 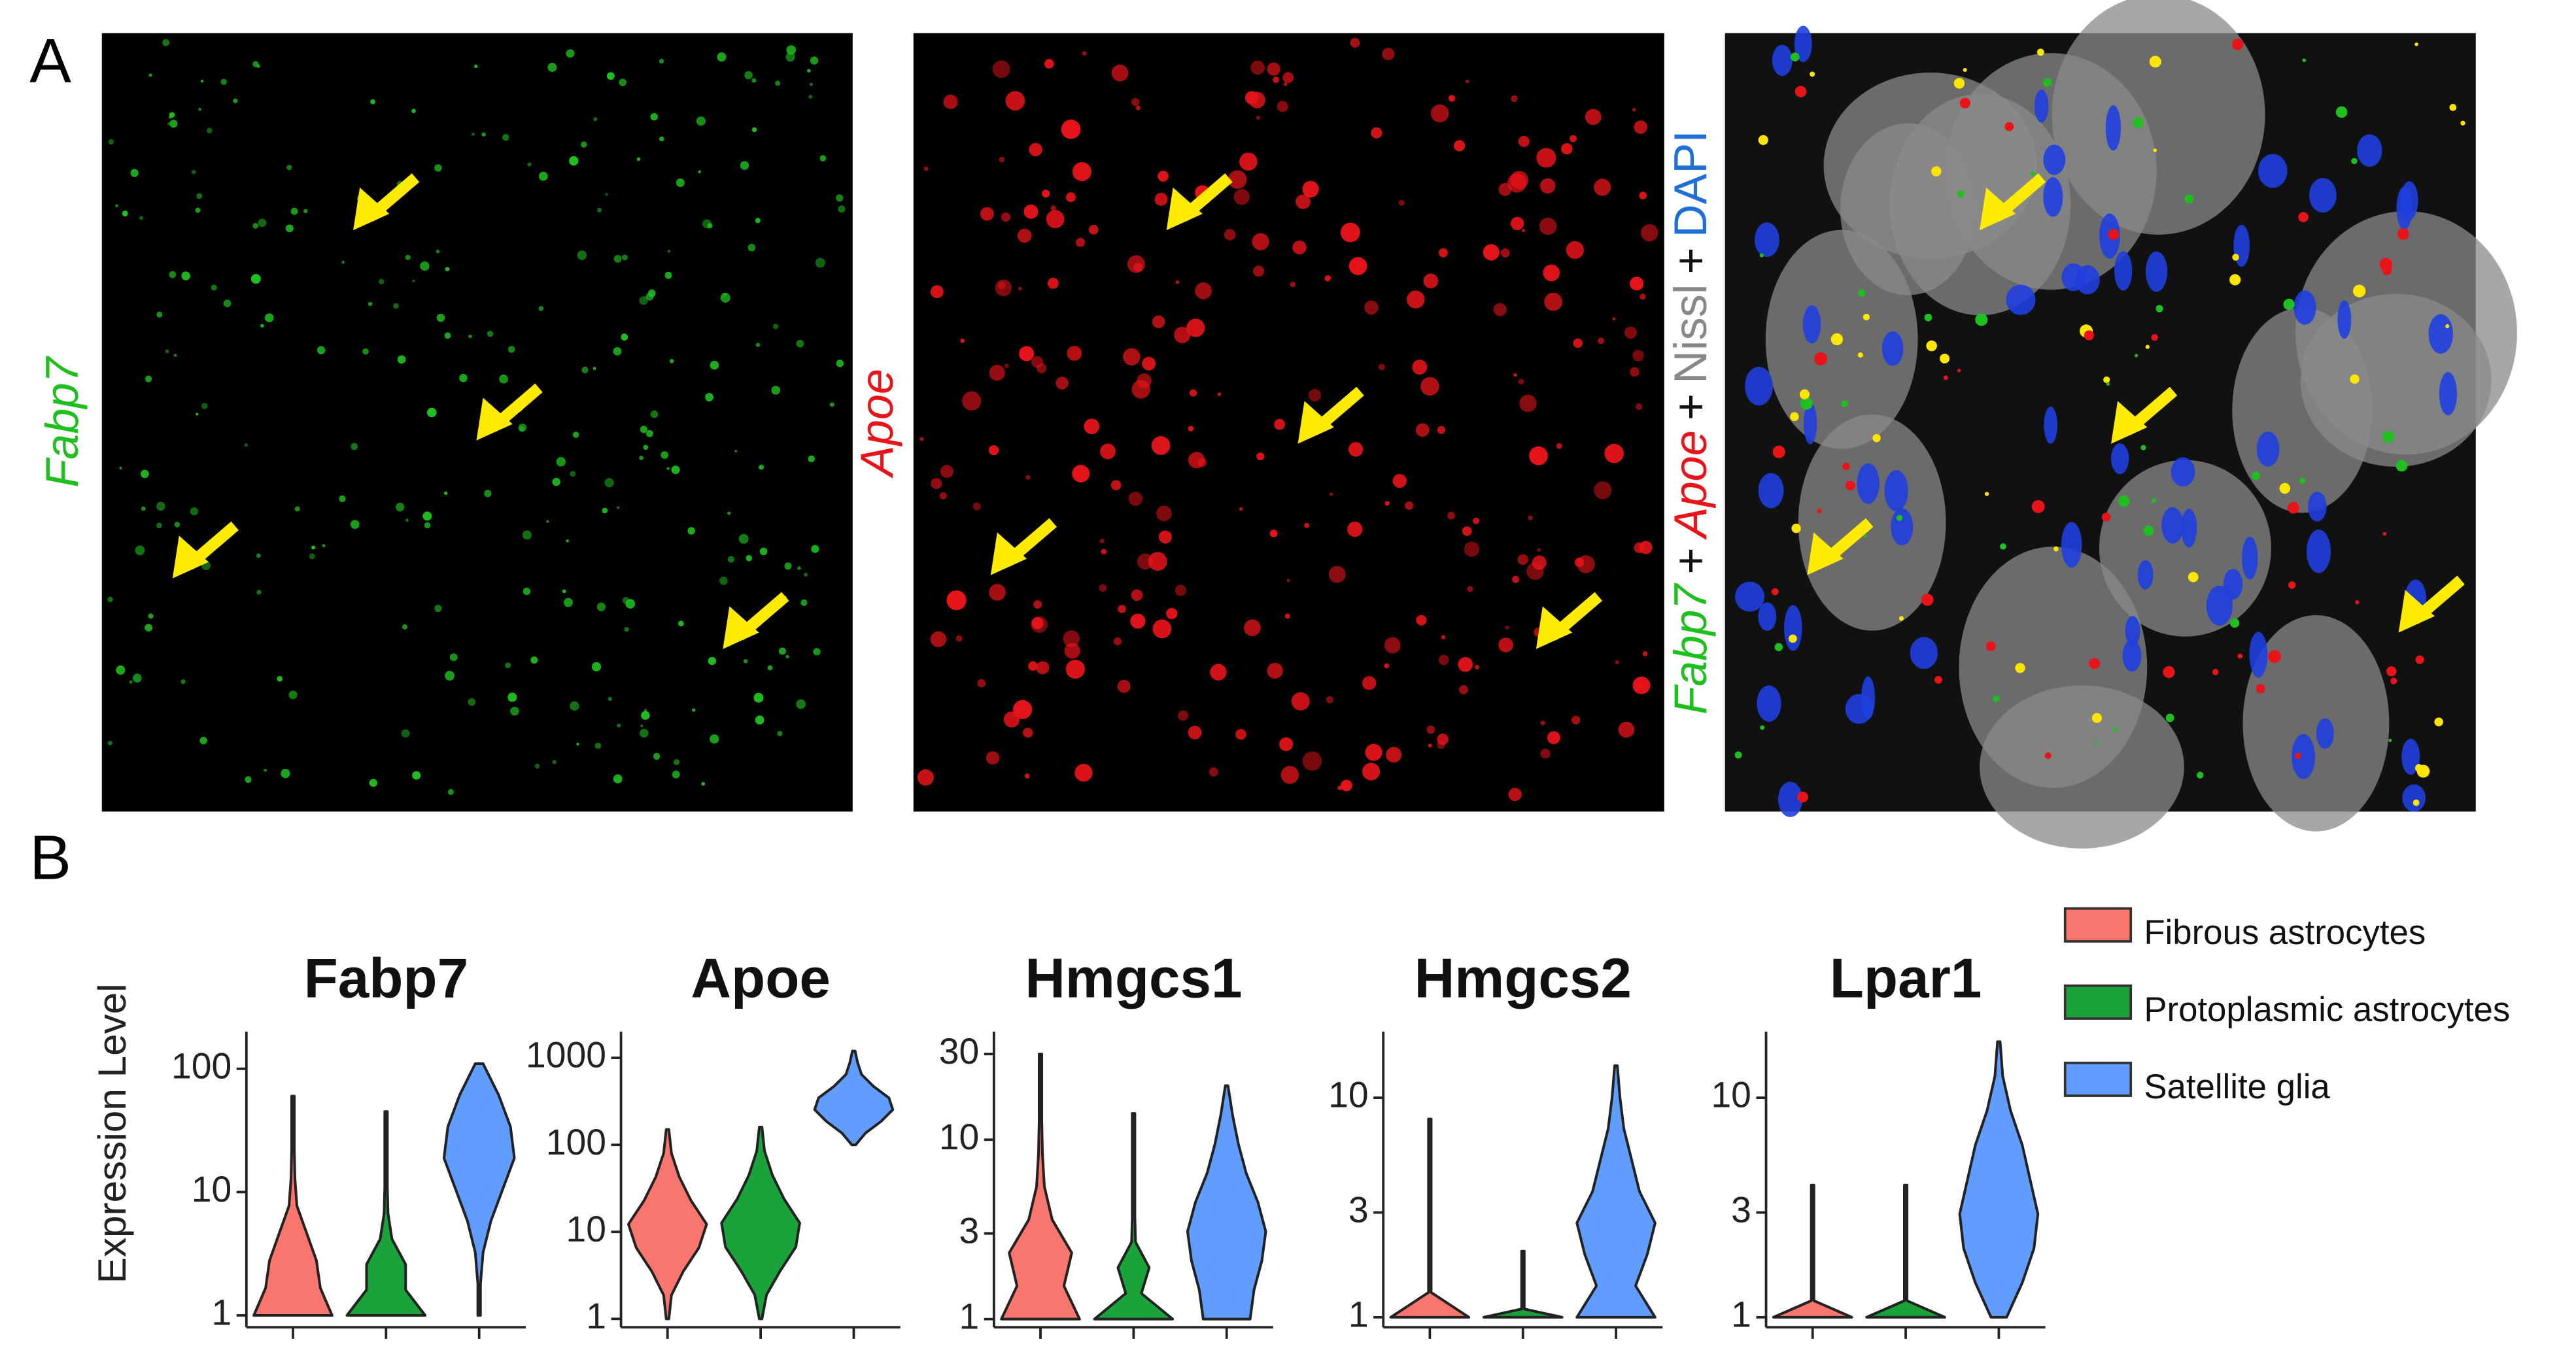 What do you see at coordinates (2098, 1079) in the screenshot?
I see `legend-swatch` at bounding box center [2098, 1079].